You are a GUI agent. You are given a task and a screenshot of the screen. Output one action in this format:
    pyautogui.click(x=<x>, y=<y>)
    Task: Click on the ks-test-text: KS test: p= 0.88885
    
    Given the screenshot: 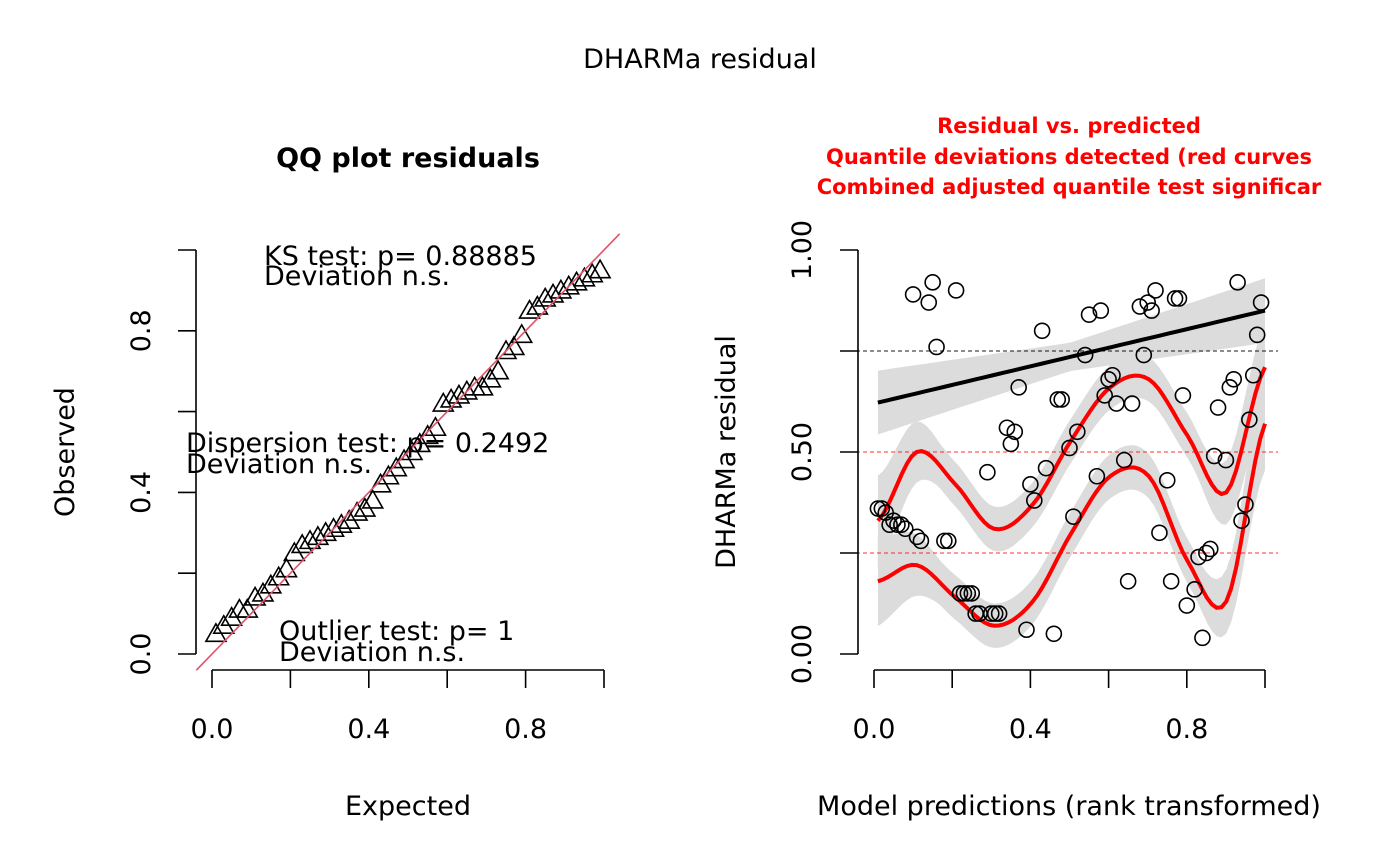 What is the action you would take?
    pyautogui.click(x=400, y=256)
    